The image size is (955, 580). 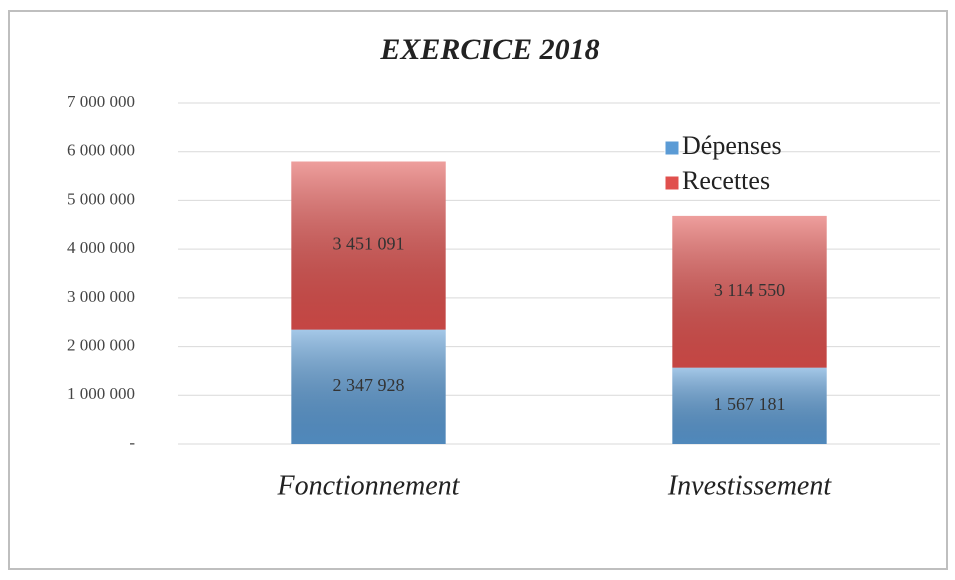 What do you see at coordinates (101, 198) in the screenshot?
I see `y-tick-label: 5 000 000` at bounding box center [101, 198].